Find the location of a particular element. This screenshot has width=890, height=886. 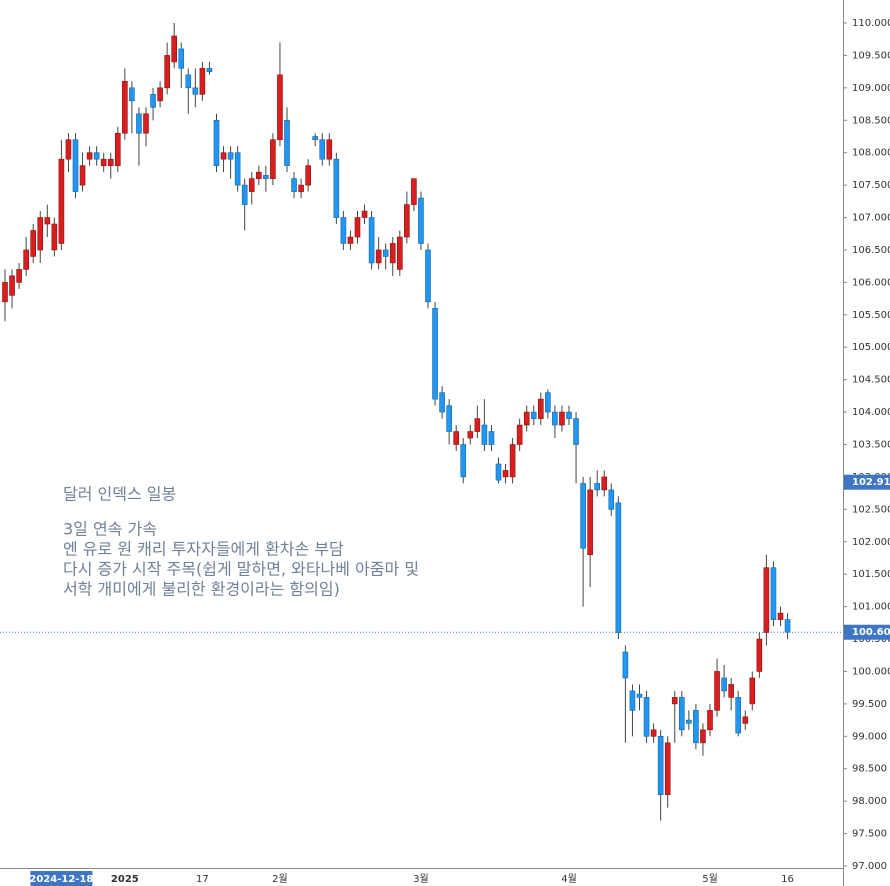

y-tick-label: 104.500 is located at coordinates (871, 380).